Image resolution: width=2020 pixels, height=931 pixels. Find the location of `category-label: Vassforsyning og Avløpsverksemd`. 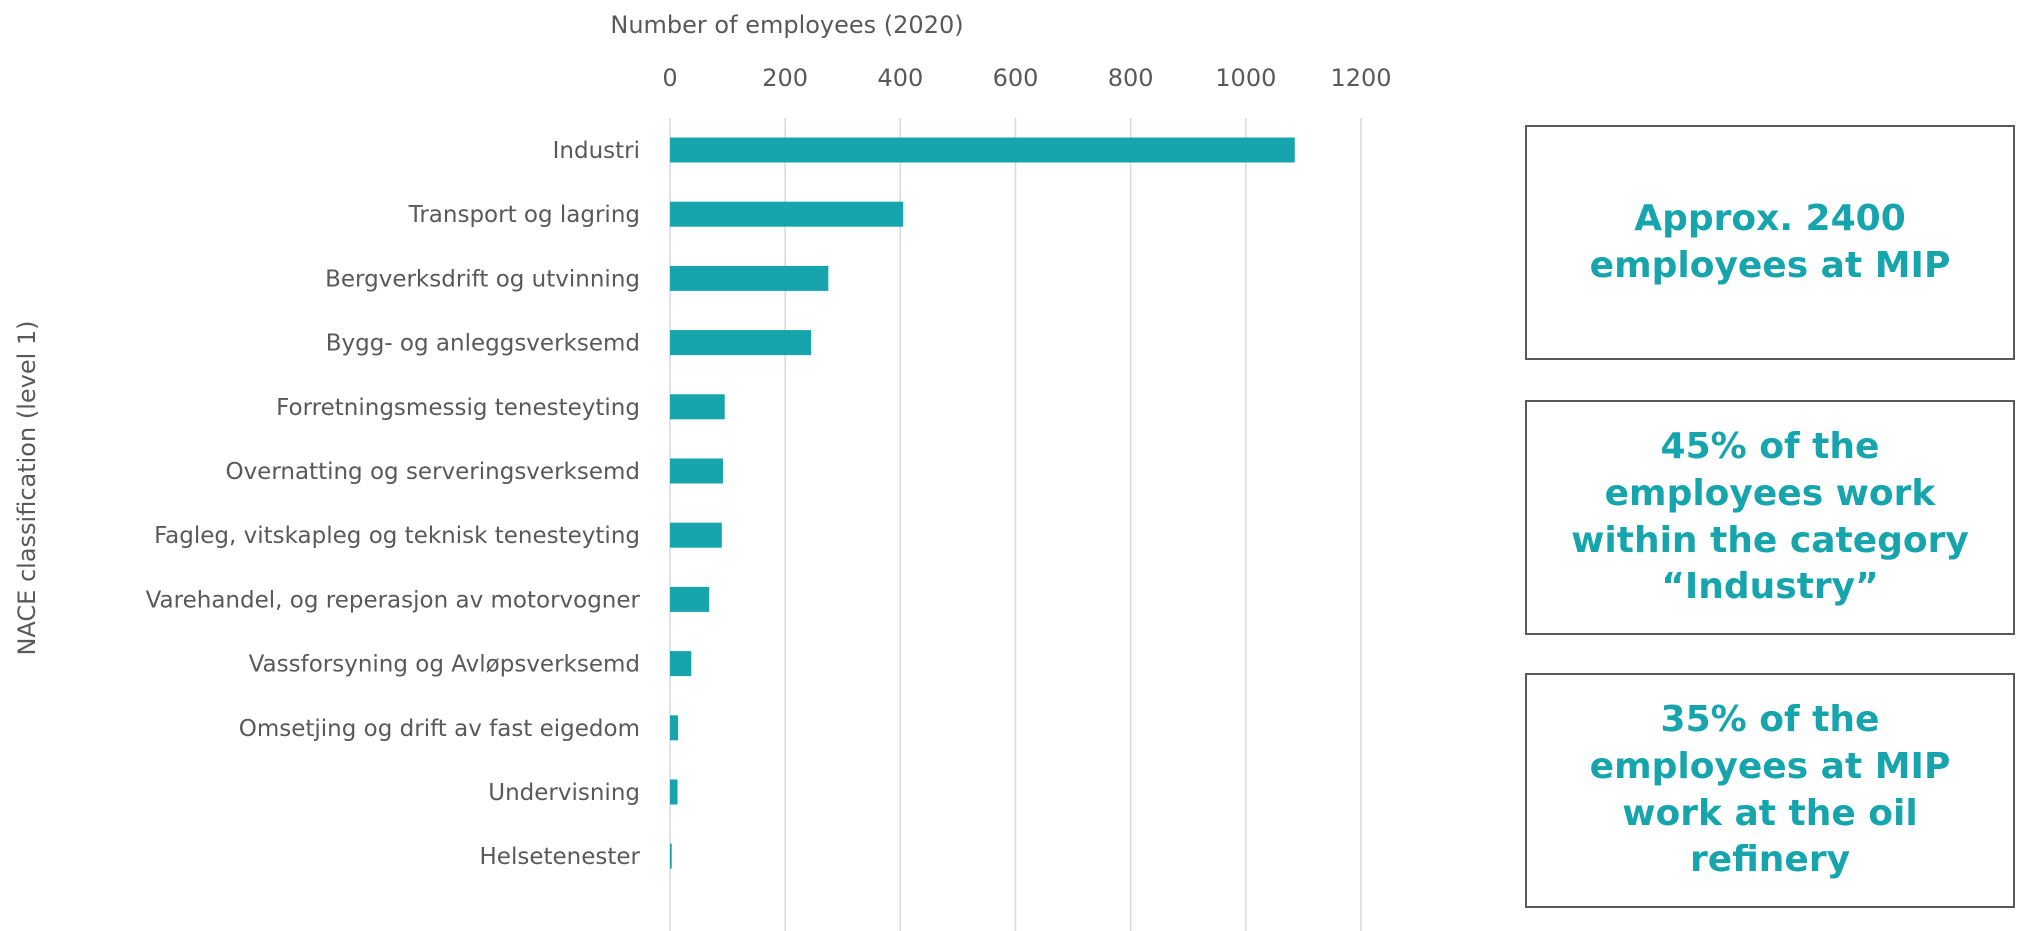

category-label: Vassforsyning og Avløpsverksemd is located at coordinates (444, 665).